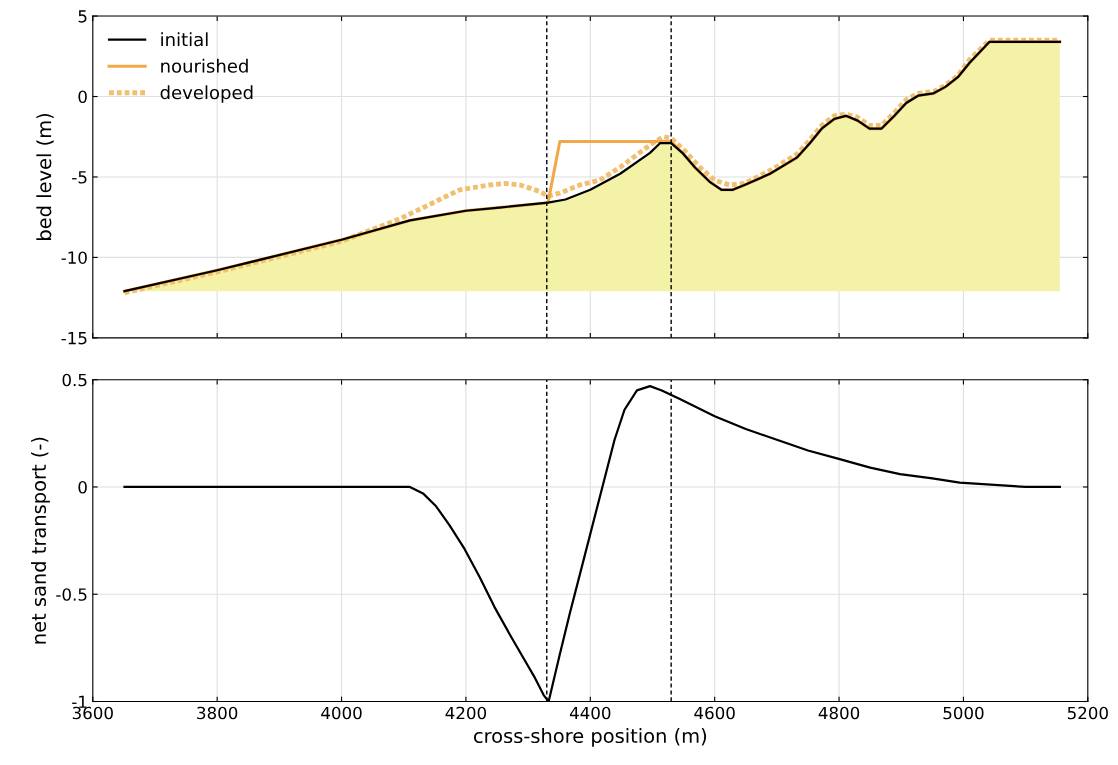  Describe the element at coordinates (92, 713) in the screenshot. I see `x-tick-label: 3600` at that location.